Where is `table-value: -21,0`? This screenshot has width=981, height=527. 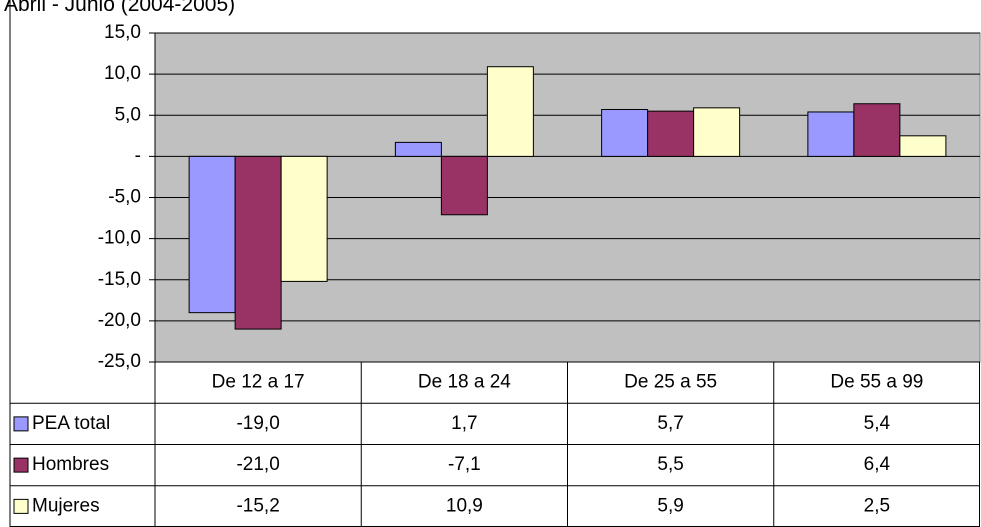
table-value: -21,0 is located at coordinates (257, 464).